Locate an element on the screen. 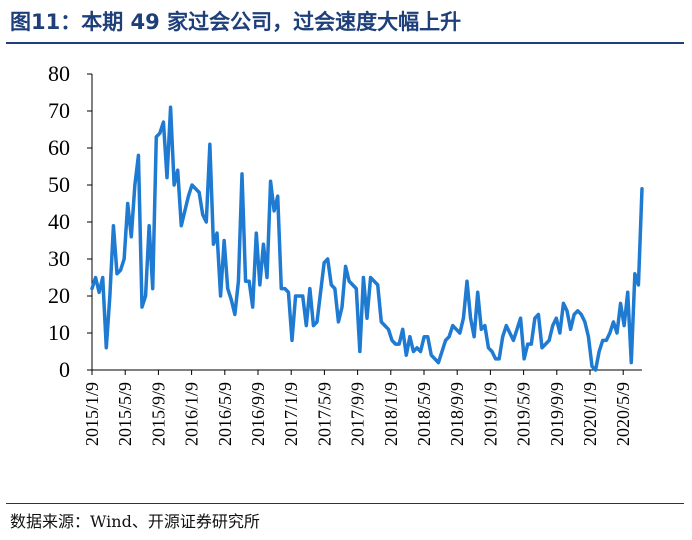 The height and width of the screenshot is (540, 692). data-source-note: 数据来源：Wind、开源证券研究所 is located at coordinates (135, 521).